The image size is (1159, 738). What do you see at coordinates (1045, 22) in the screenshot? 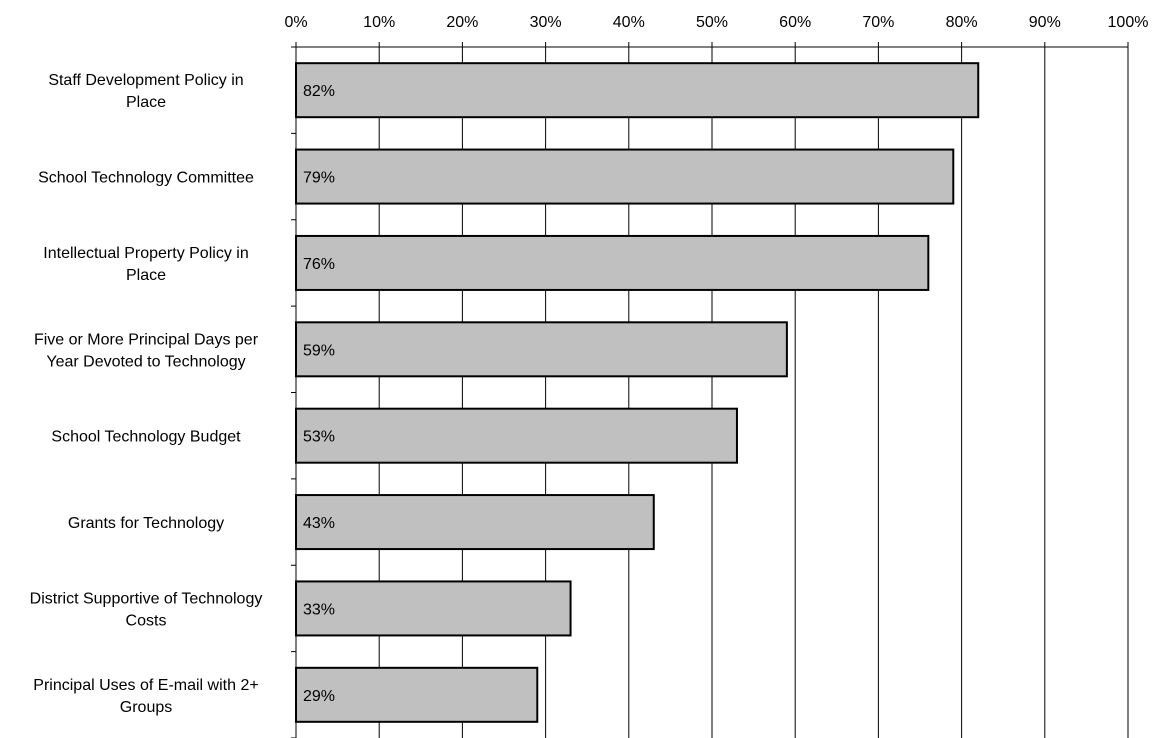
I see `x-tick-label: 90%` at bounding box center [1045, 22].